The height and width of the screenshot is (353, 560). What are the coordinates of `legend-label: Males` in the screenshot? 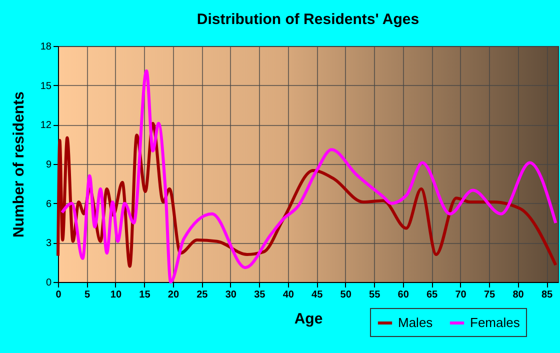 It's located at (416, 322).